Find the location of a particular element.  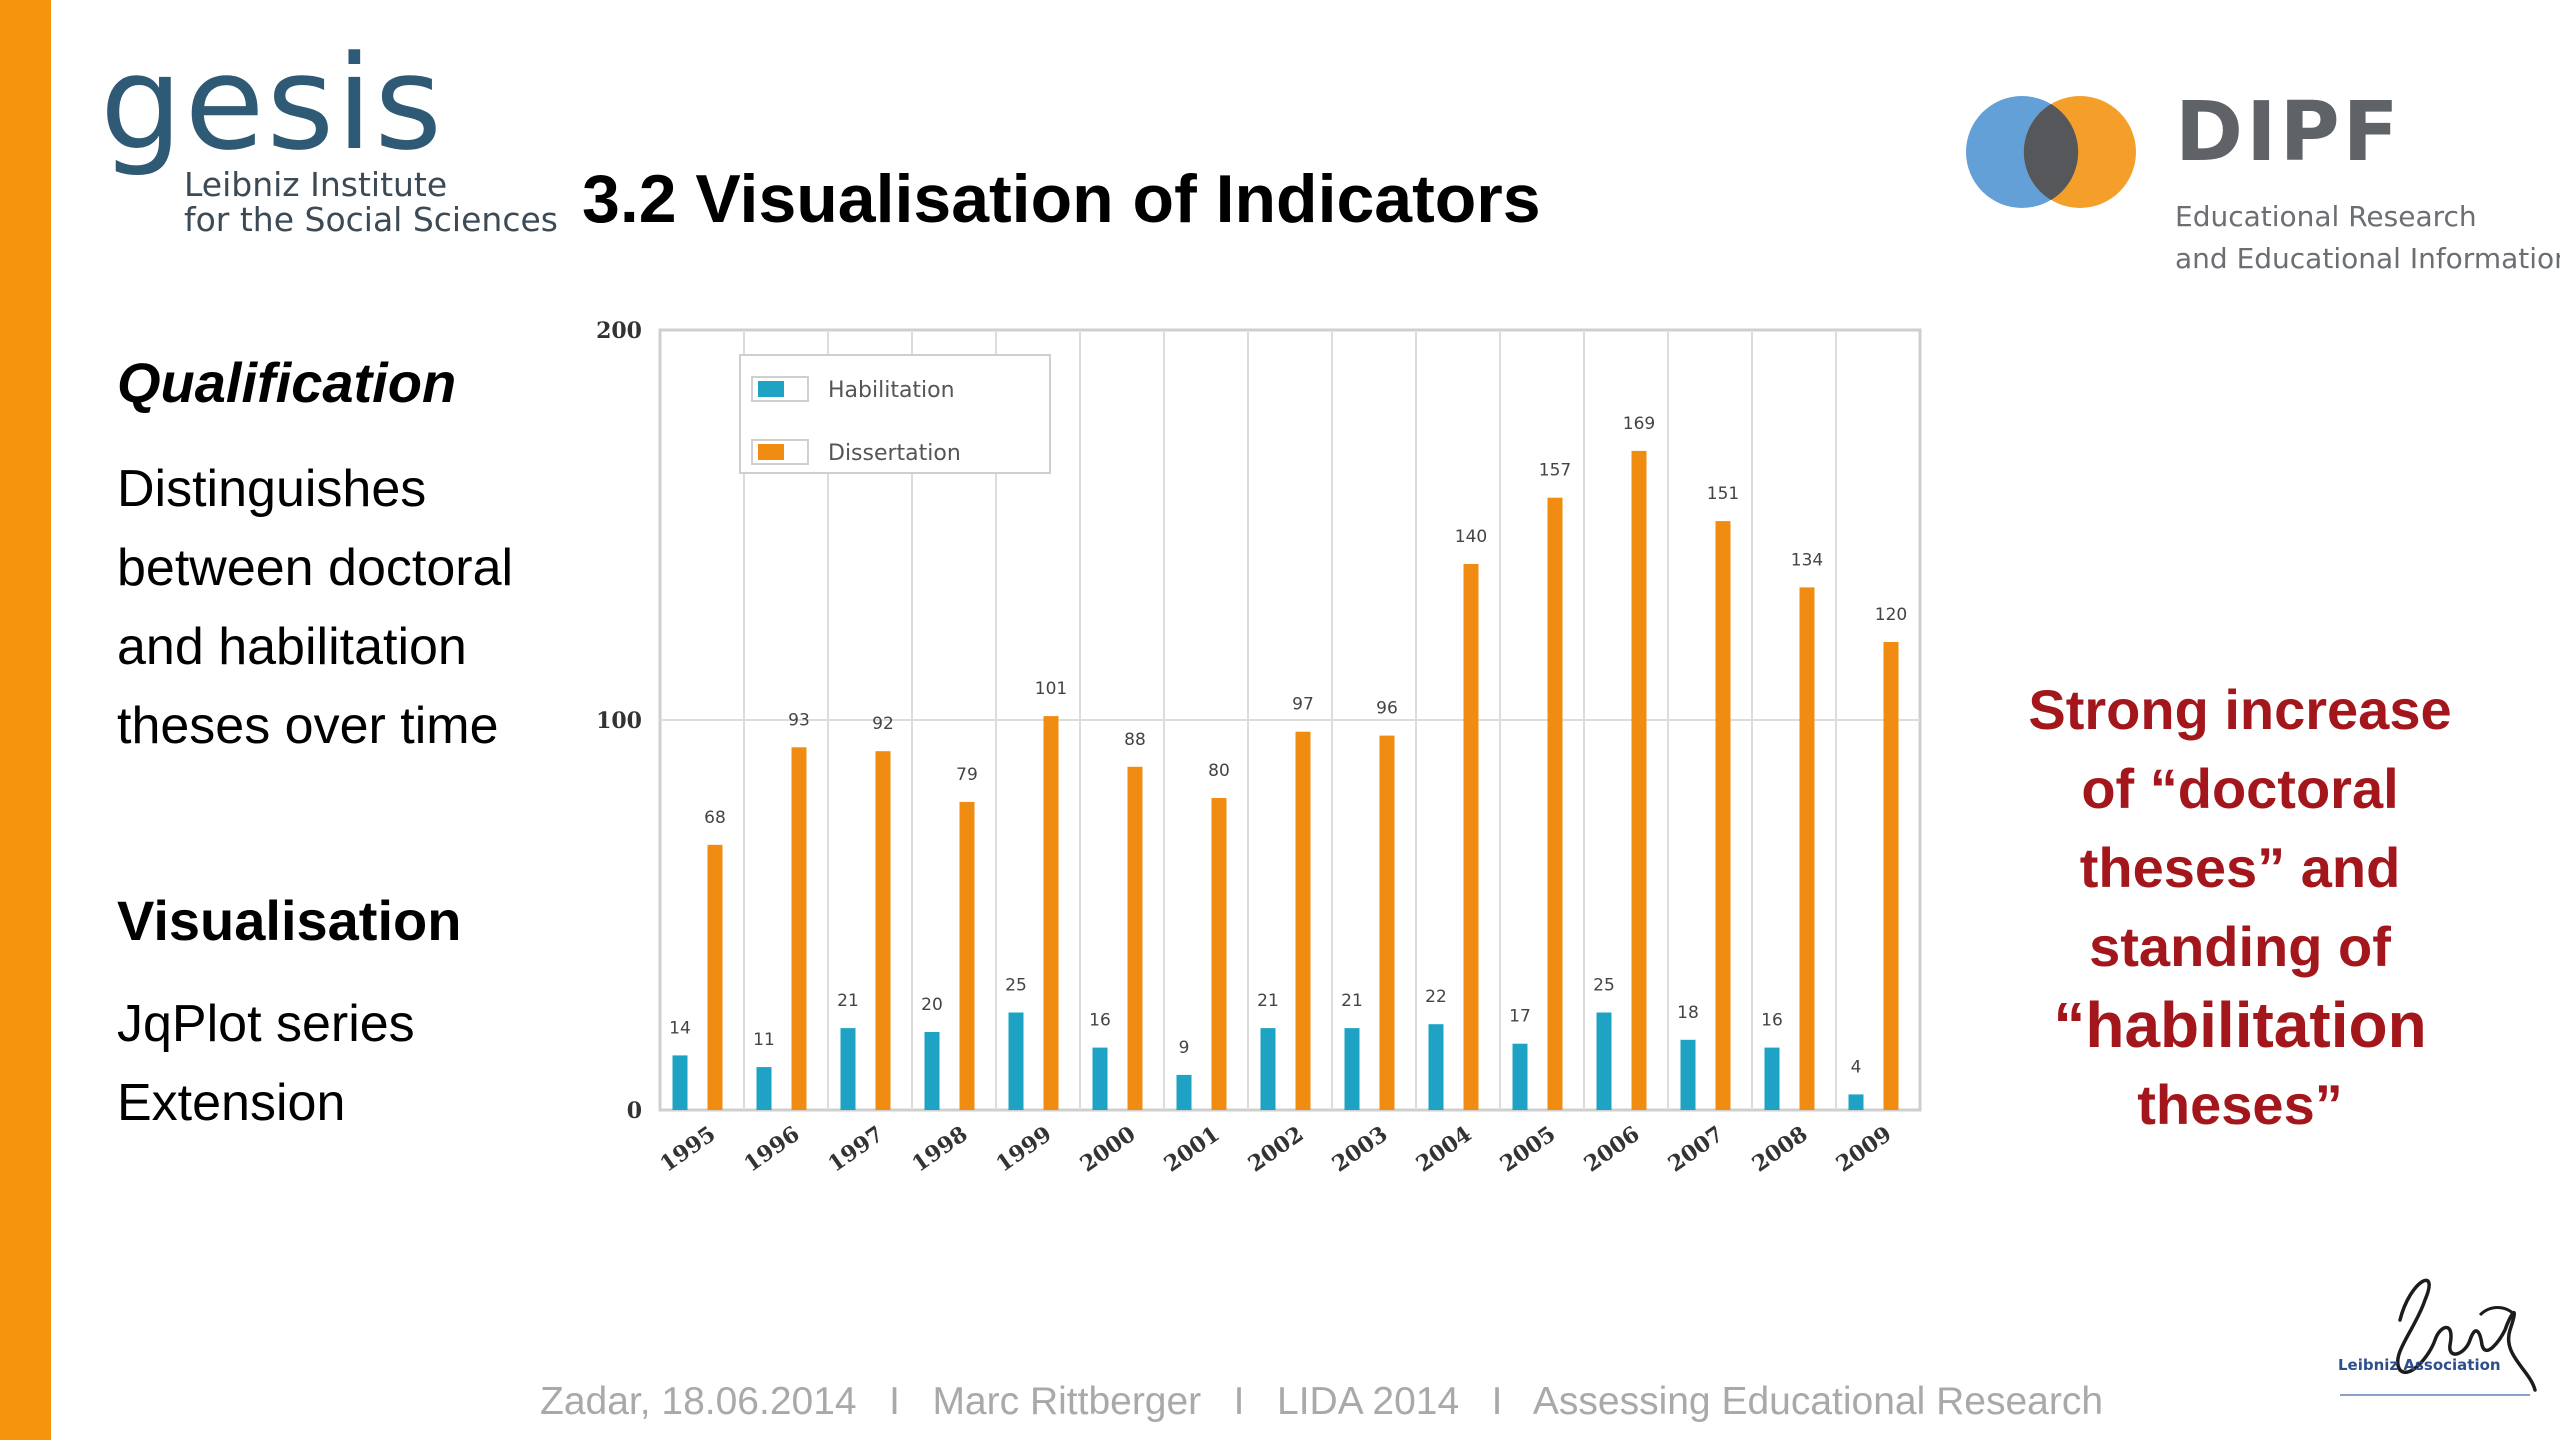

annotation-line: of “doctoral is located at coordinates (2240, 788).